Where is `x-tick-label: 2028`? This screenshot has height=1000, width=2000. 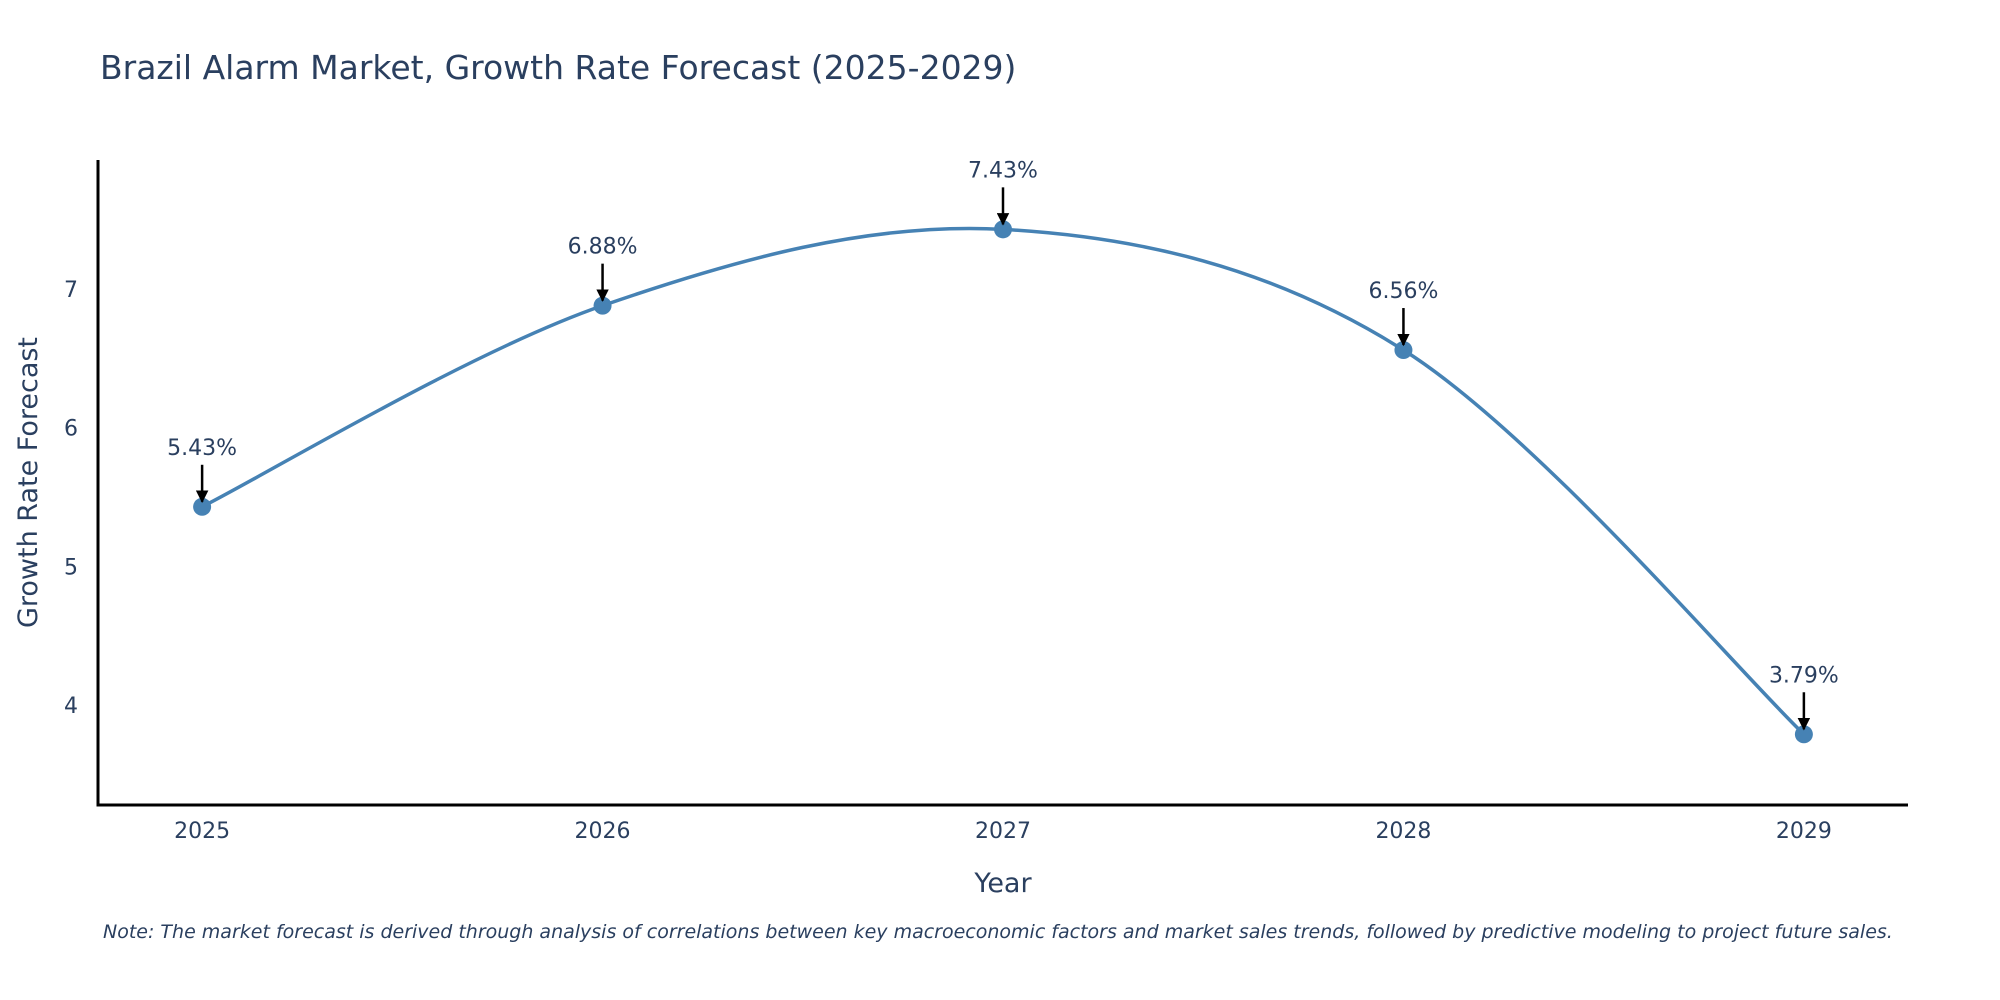 x-tick-label: 2028 is located at coordinates (1403, 831).